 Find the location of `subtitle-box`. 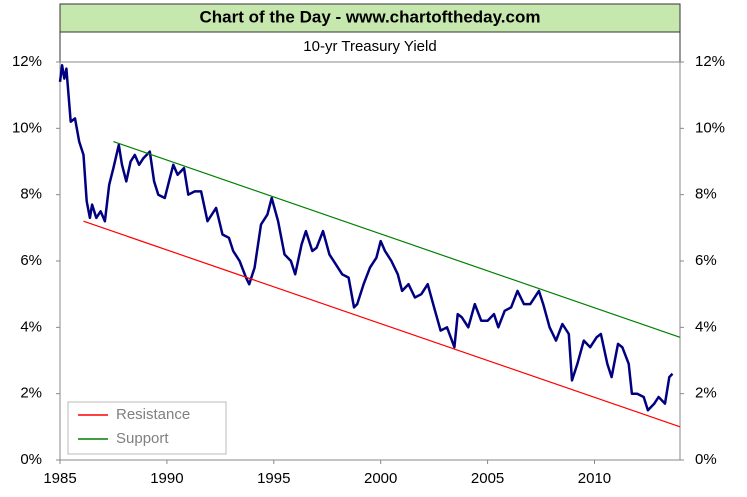

subtitle-box is located at coordinates (370, 47).